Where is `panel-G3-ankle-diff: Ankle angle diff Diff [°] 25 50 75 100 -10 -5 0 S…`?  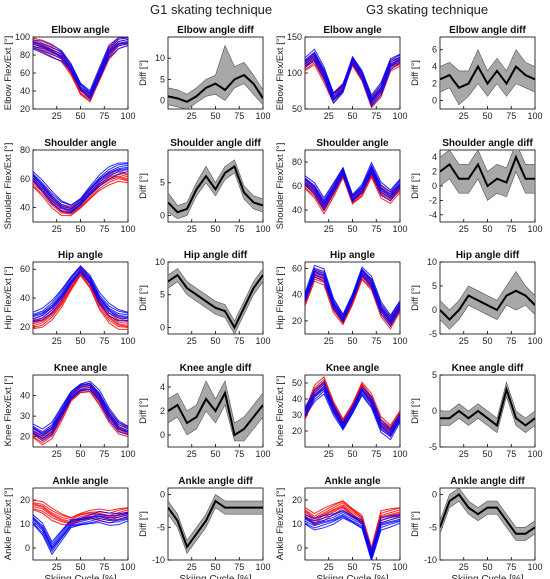 panel-G3-ankle-diff: Ankle angle diff Diff [°] 25 50 75 100 -10 -5 0 S… is located at coordinates (476, 527).